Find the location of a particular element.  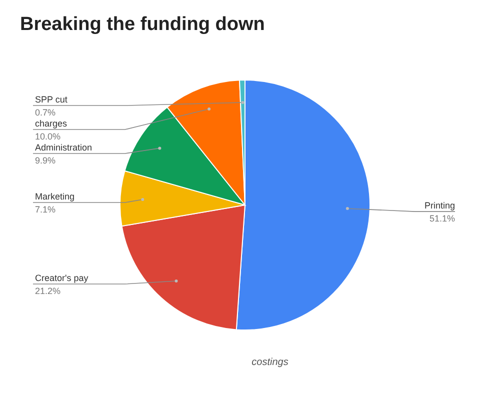

slice-label: Printing is located at coordinates (439, 205).